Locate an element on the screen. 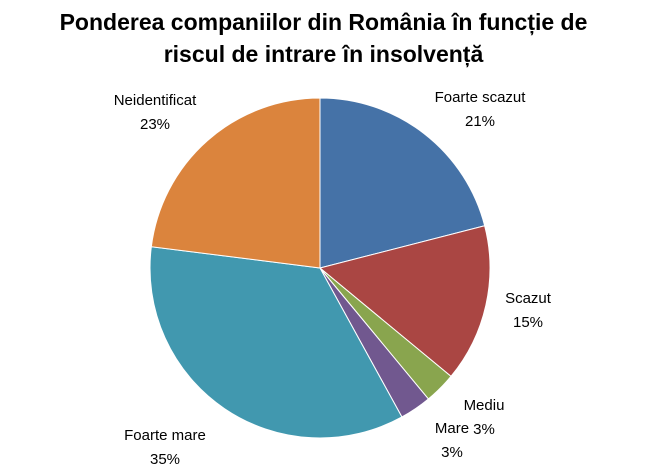  slice-label: Mare is located at coordinates (452, 428).